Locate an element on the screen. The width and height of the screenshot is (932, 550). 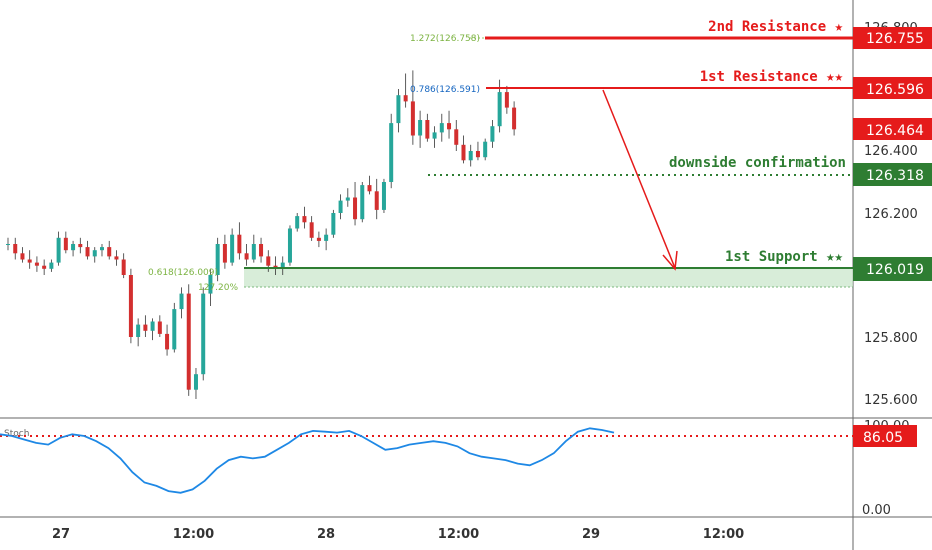
confirmation-badge is located at coordinates (892, 174).